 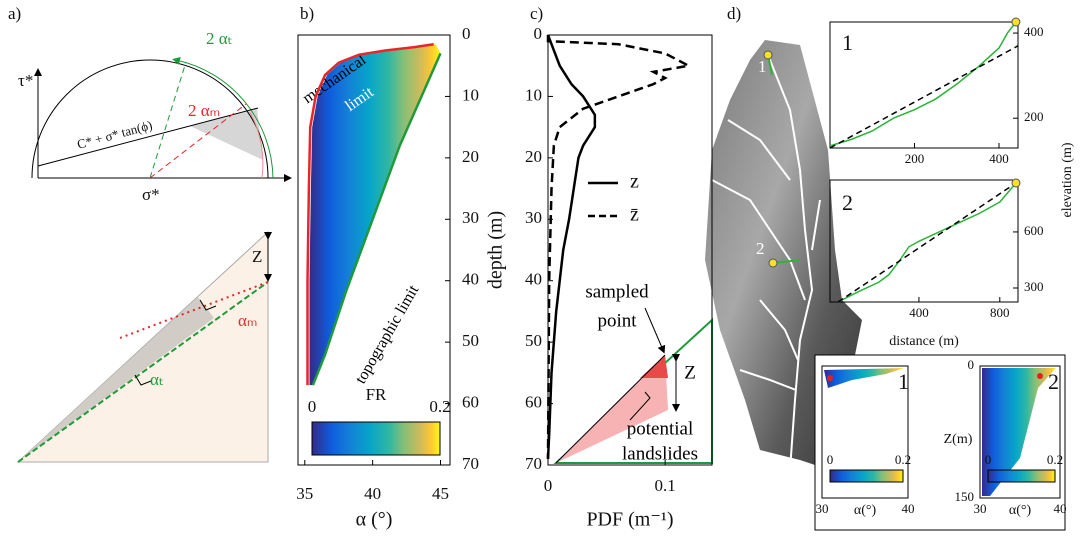 I want to click on annotation: topographic limit, so click(x=387, y=334).